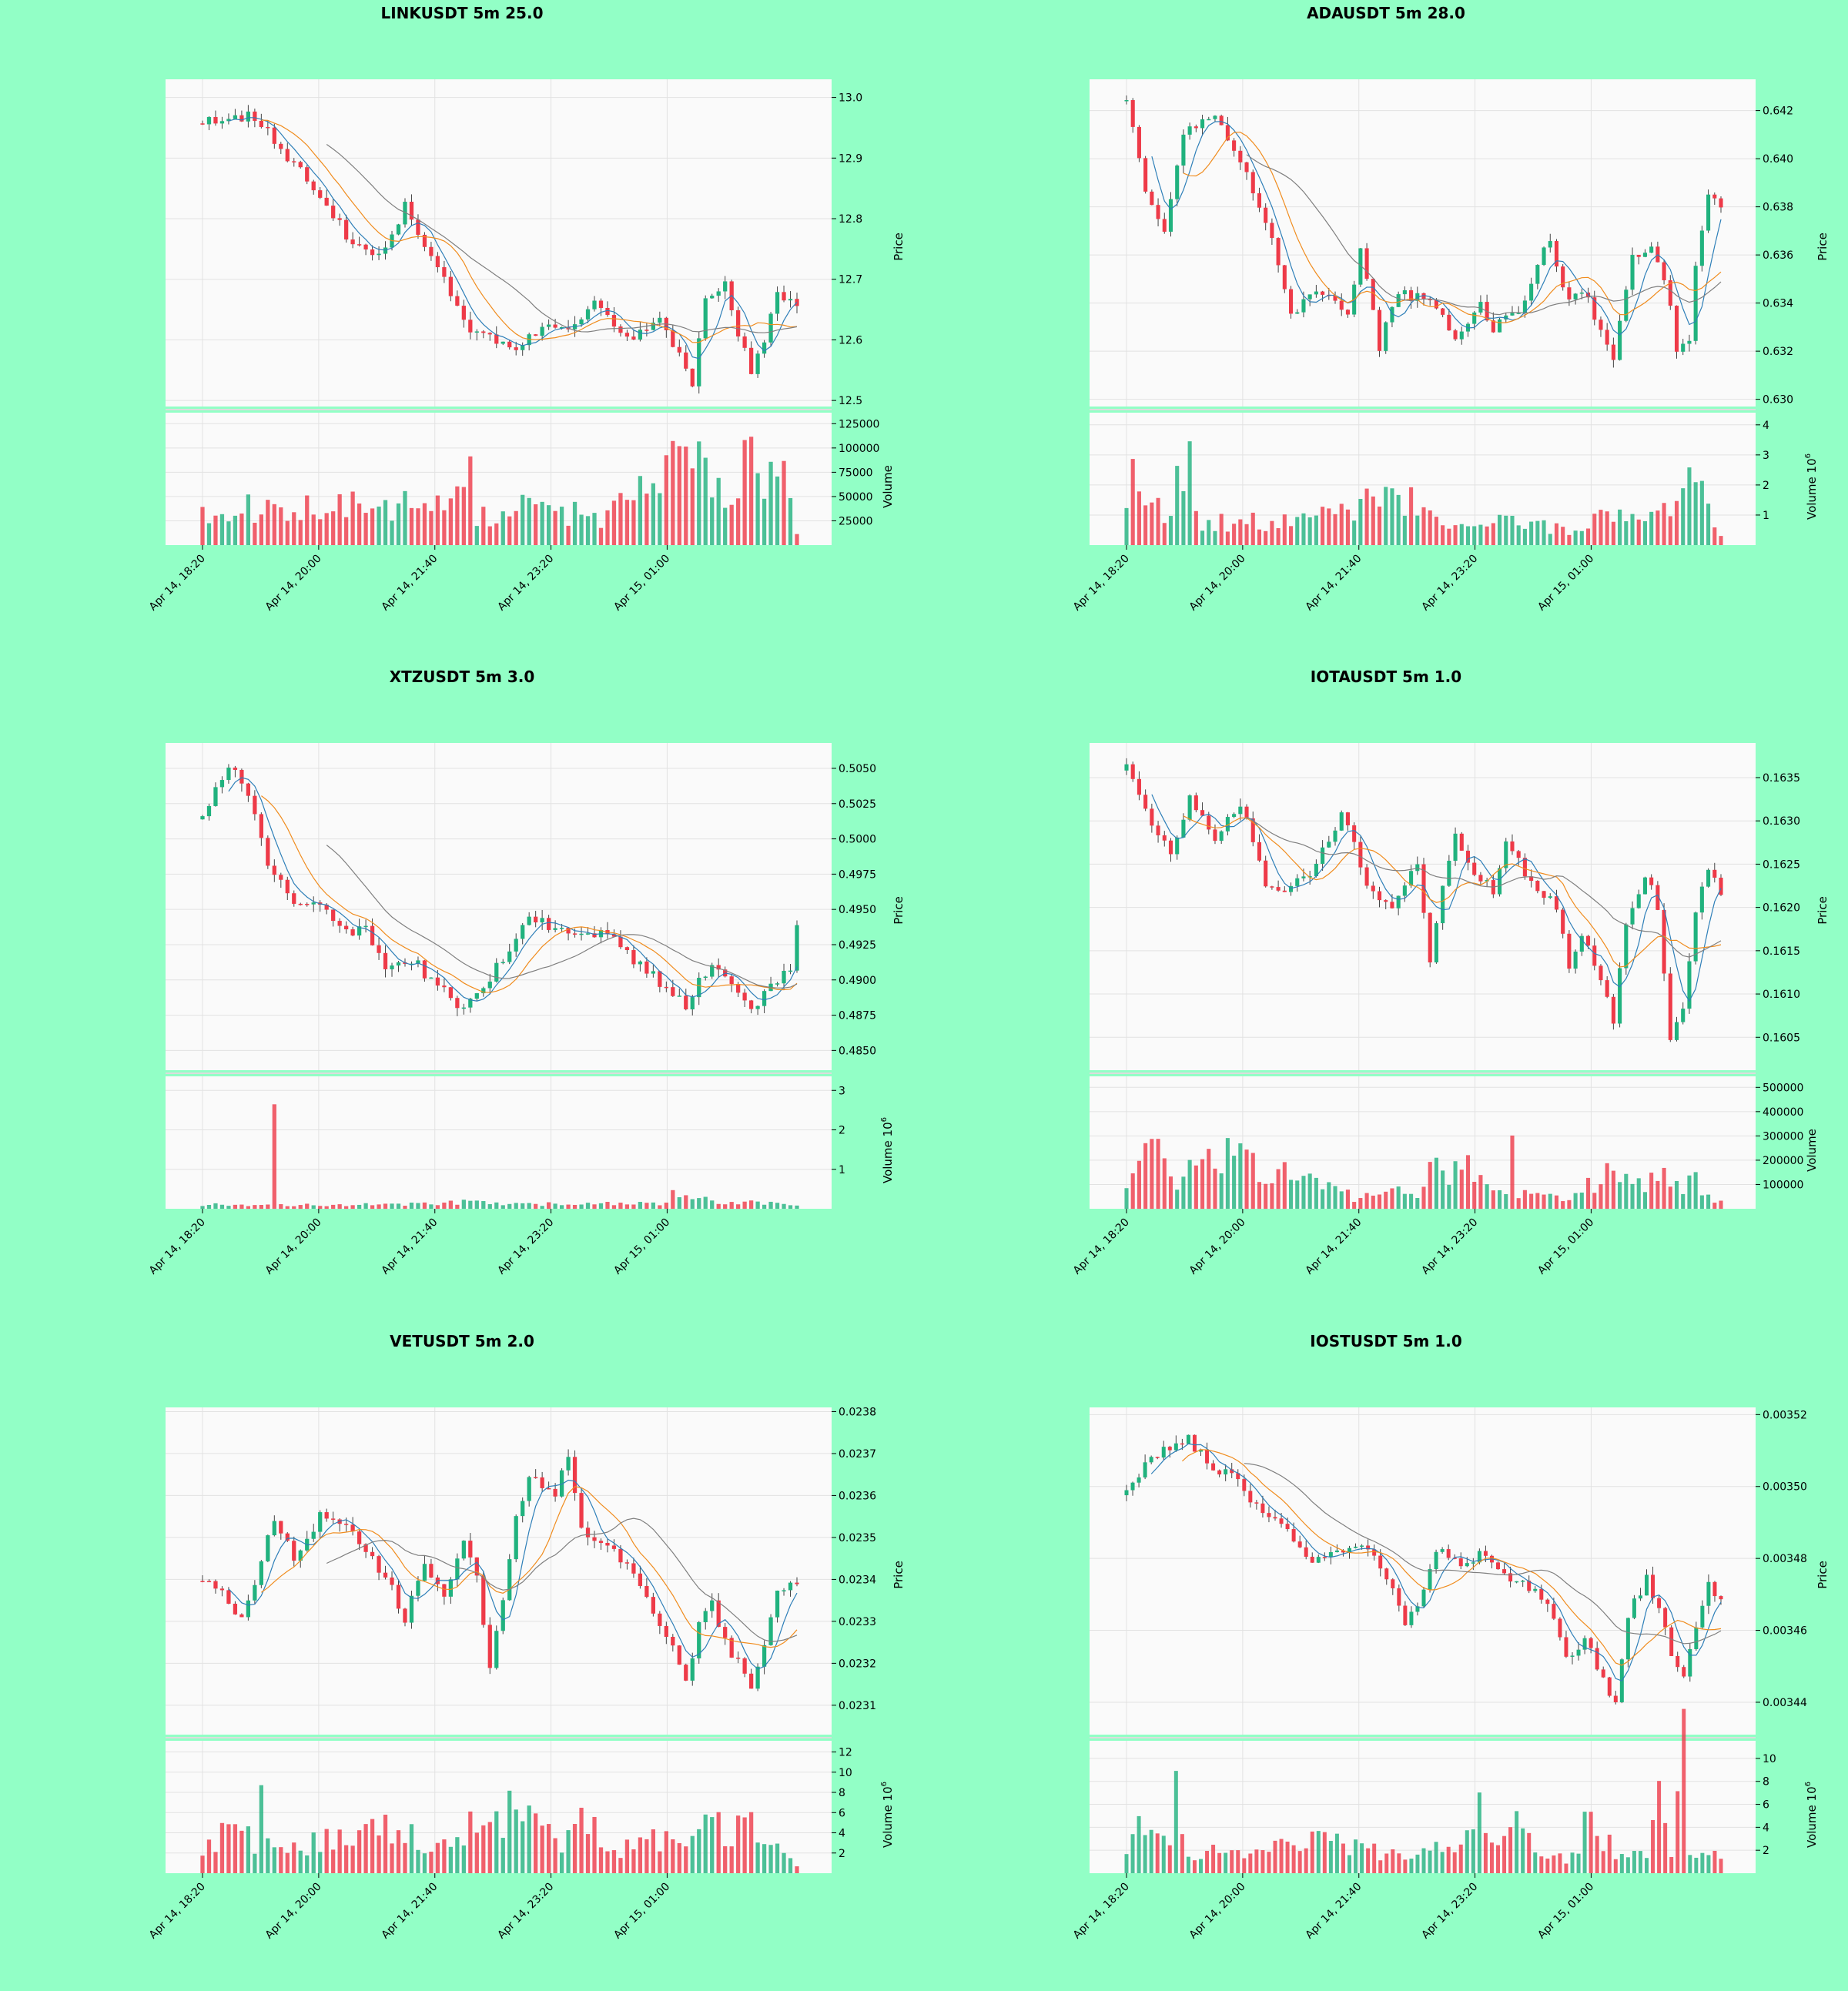 The image size is (1848, 1991). I want to click on price-panel, so click(499, 243).